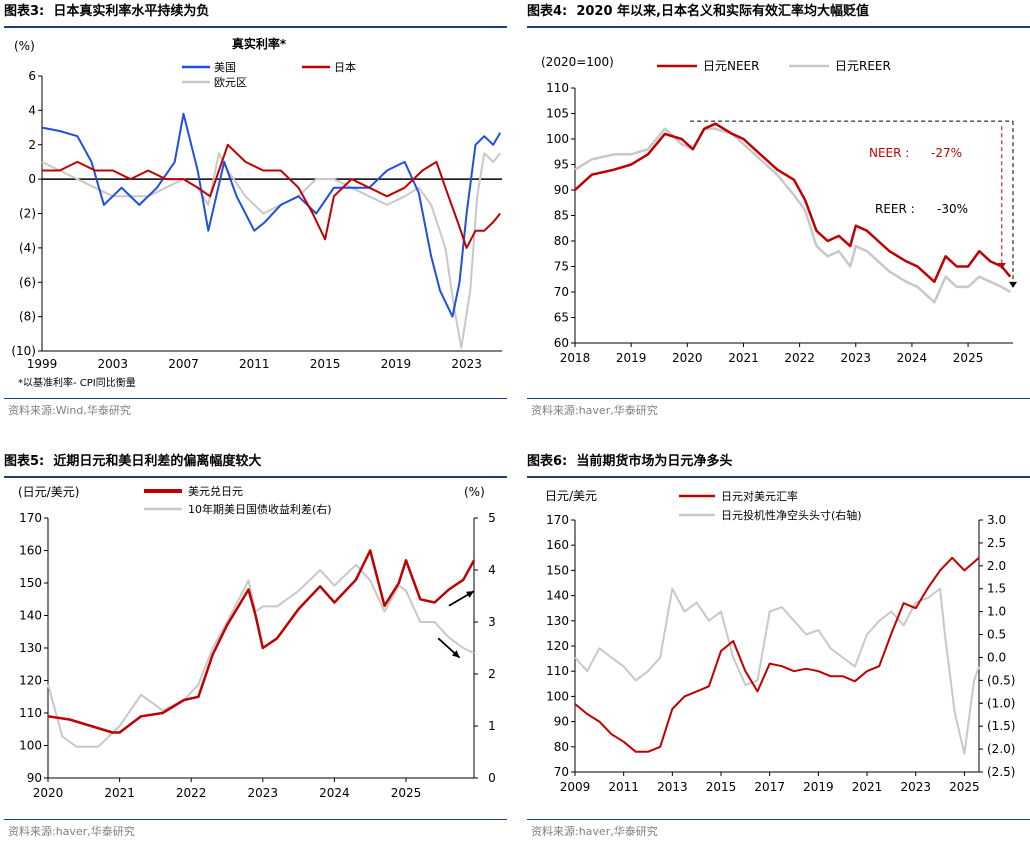  What do you see at coordinates (27, 282) in the screenshot?
I see `y-tick-label: (6)` at bounding box center [27, 282].